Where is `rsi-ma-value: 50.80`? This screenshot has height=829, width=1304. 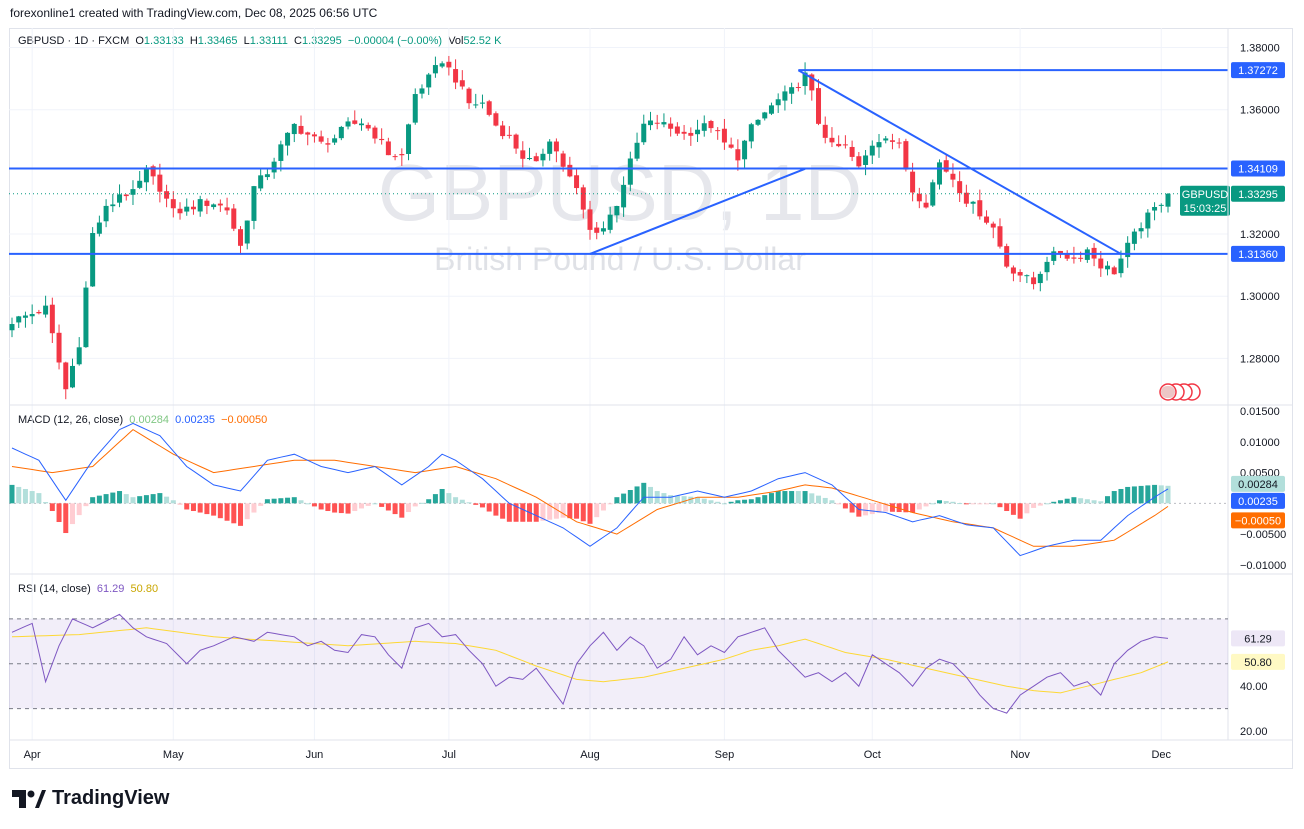 rsi-ma-value: 50.80 is located at coordinates (144, 589).